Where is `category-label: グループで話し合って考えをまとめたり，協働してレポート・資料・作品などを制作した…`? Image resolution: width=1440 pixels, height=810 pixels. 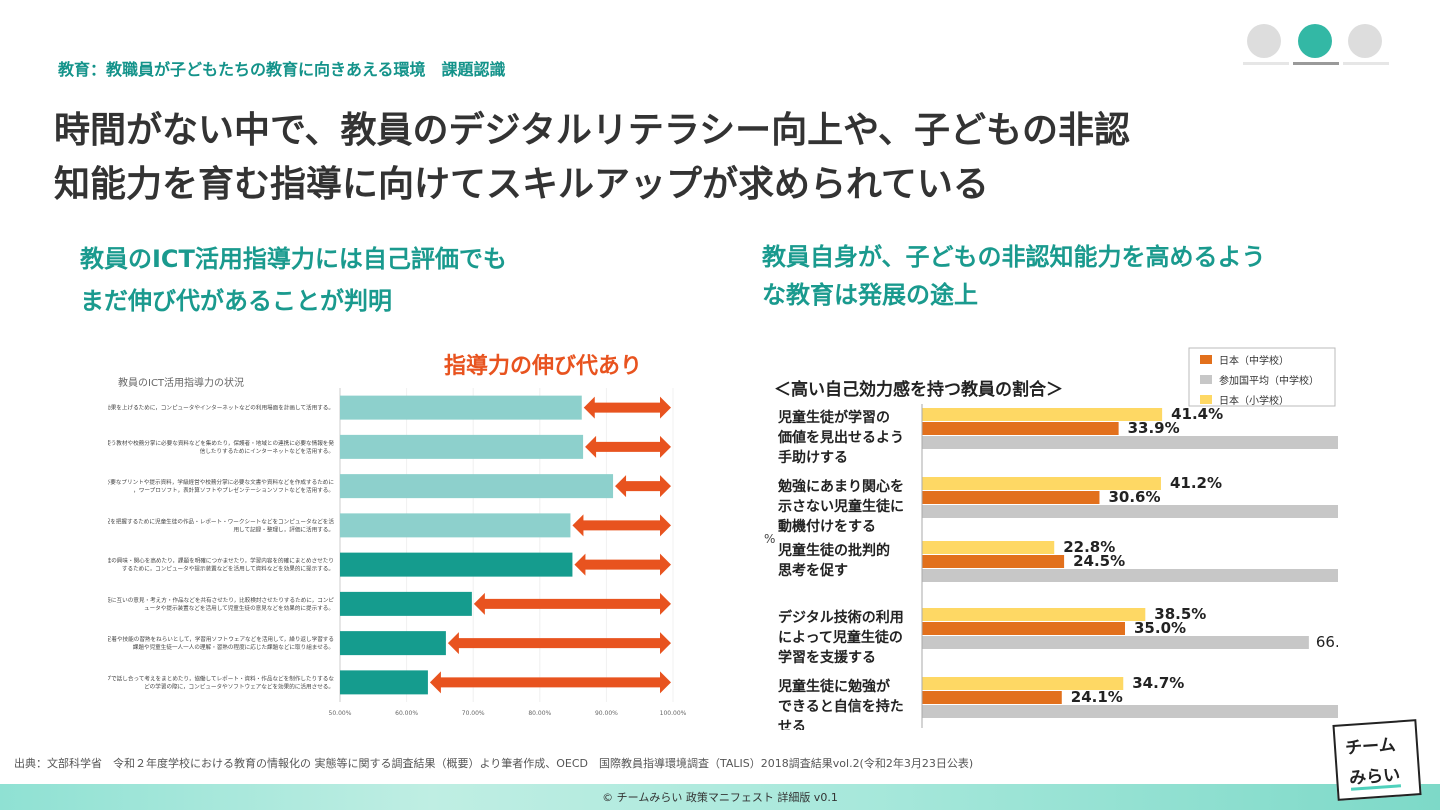
category-label: グループで話し合って考えをまとめたり，協働してレポート・資料・作品などを制作した… is located at coordinates (221, 682).